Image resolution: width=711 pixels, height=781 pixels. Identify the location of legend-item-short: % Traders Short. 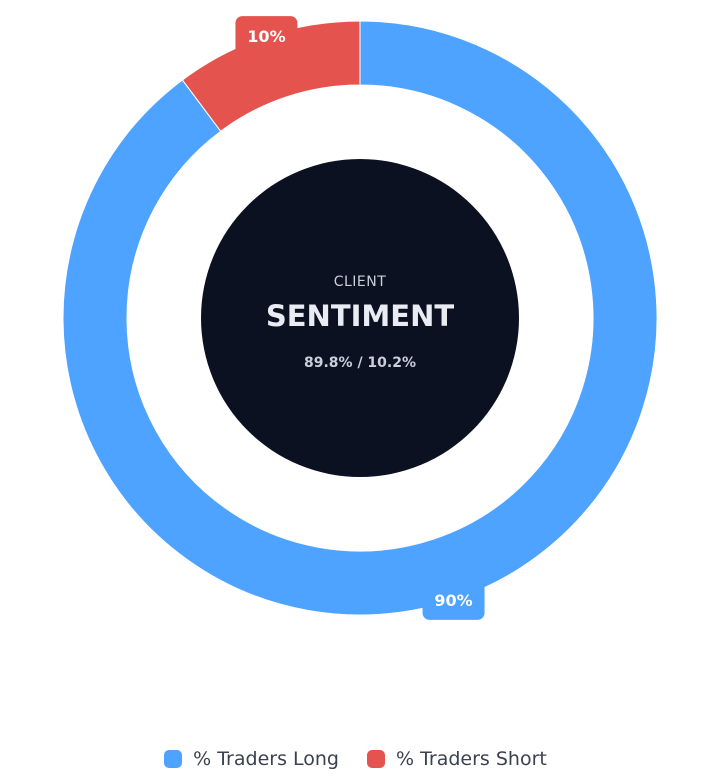
(456, 759).